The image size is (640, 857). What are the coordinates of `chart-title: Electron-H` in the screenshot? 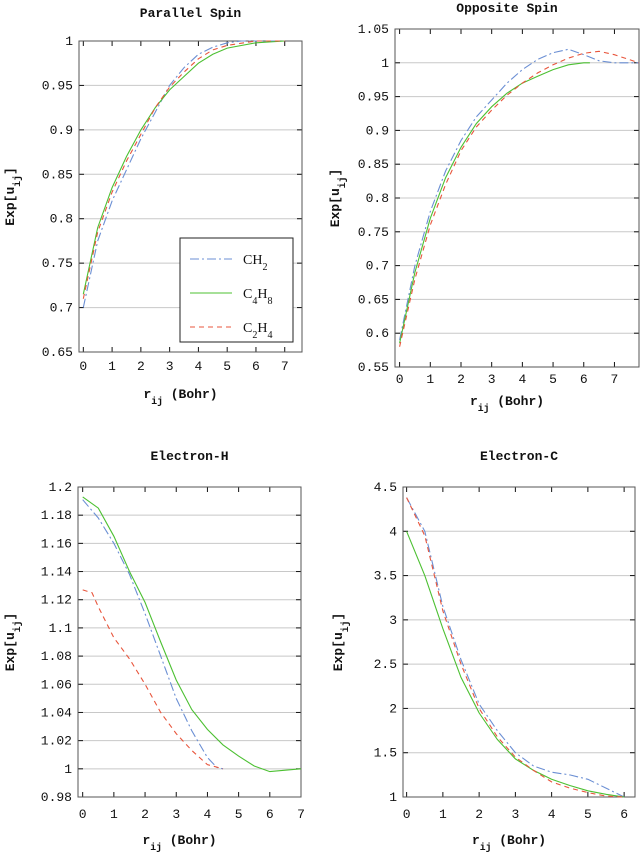 It's located at (189, 456).